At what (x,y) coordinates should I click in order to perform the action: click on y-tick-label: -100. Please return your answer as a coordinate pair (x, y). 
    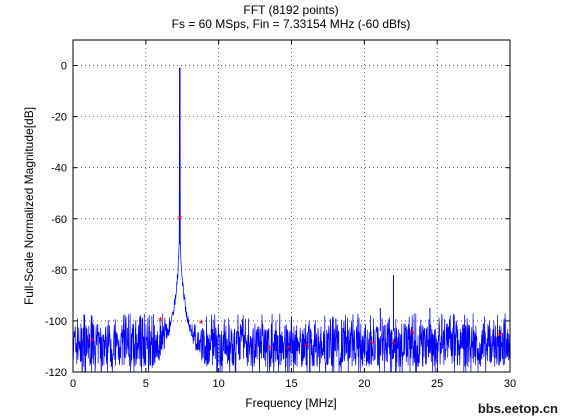
    Looking at the image, I should click on (56, 322).